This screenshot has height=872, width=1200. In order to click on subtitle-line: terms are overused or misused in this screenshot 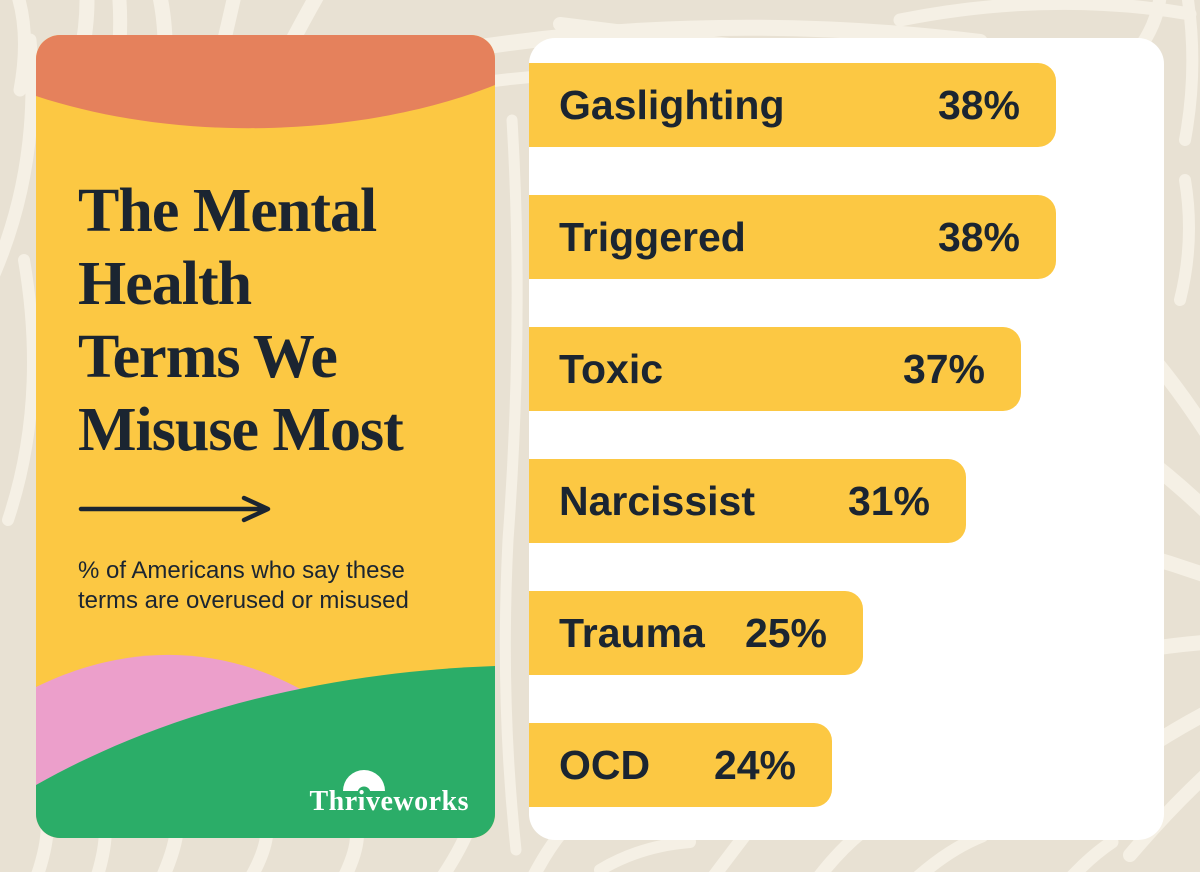, I will do `click(243, 600)`.